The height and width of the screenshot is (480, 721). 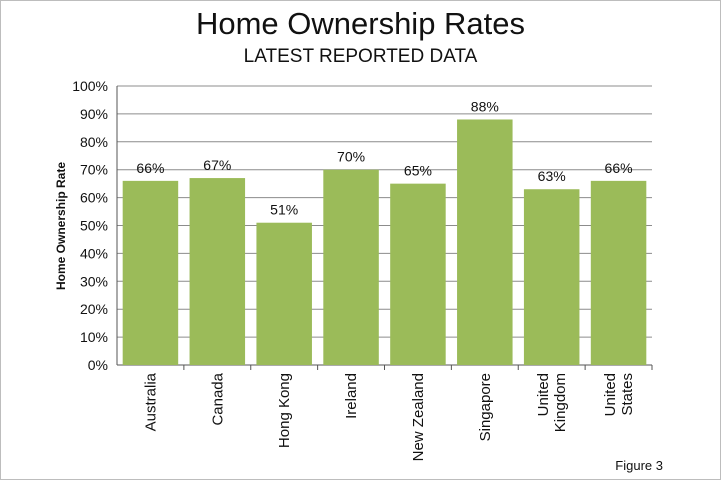 I want to click on y-tick-label: 80%, so click(x=94, y=142).